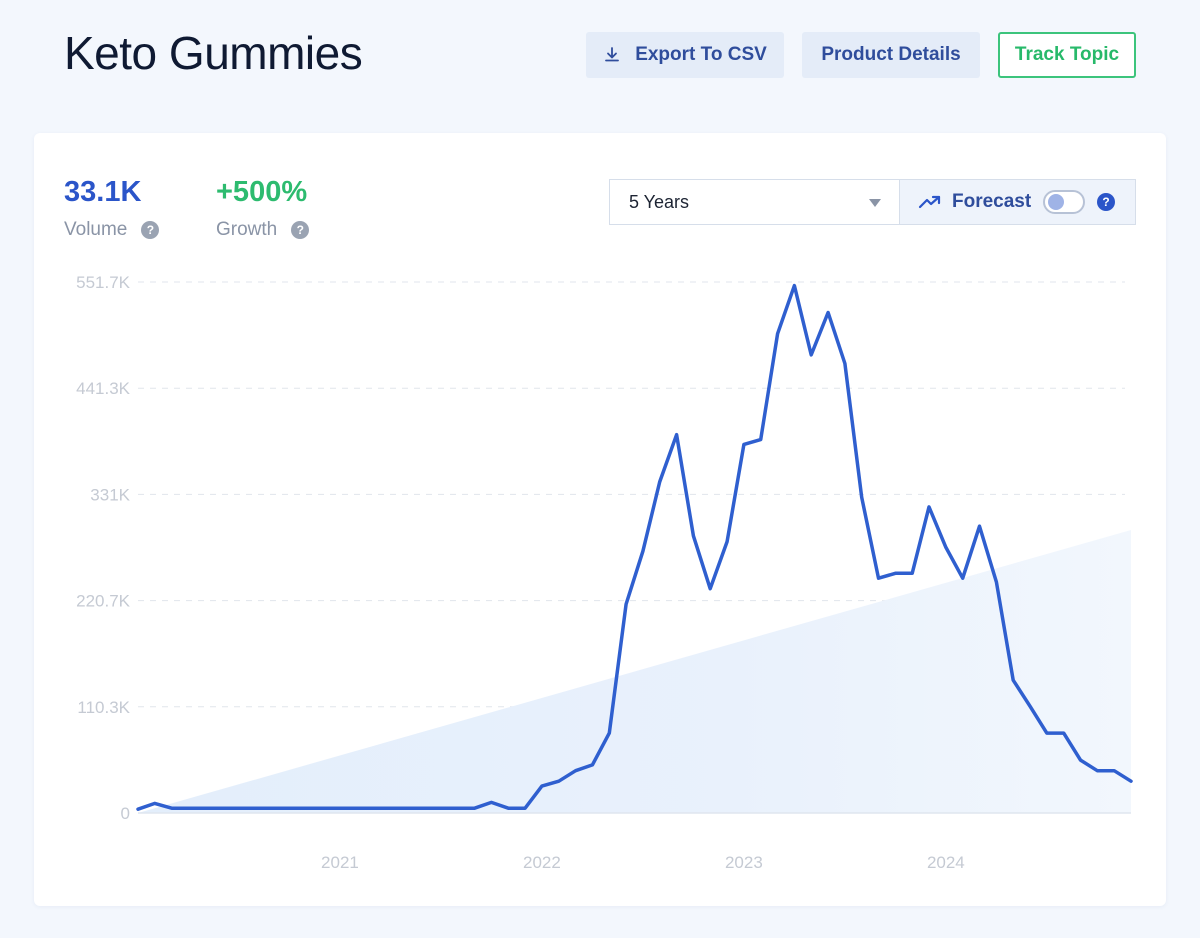  What do you see at coordinates (340, 862) in the screenshot?
I see `x-tick-label: 2021` at bounding box center [340, 862].